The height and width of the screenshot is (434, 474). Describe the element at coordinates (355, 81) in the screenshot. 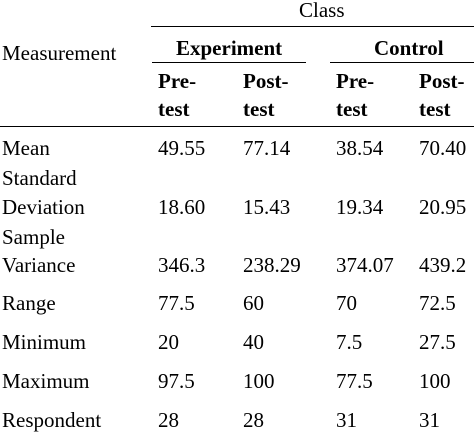

I see `subheader-control-pretest-line1: Pre-` at that location.